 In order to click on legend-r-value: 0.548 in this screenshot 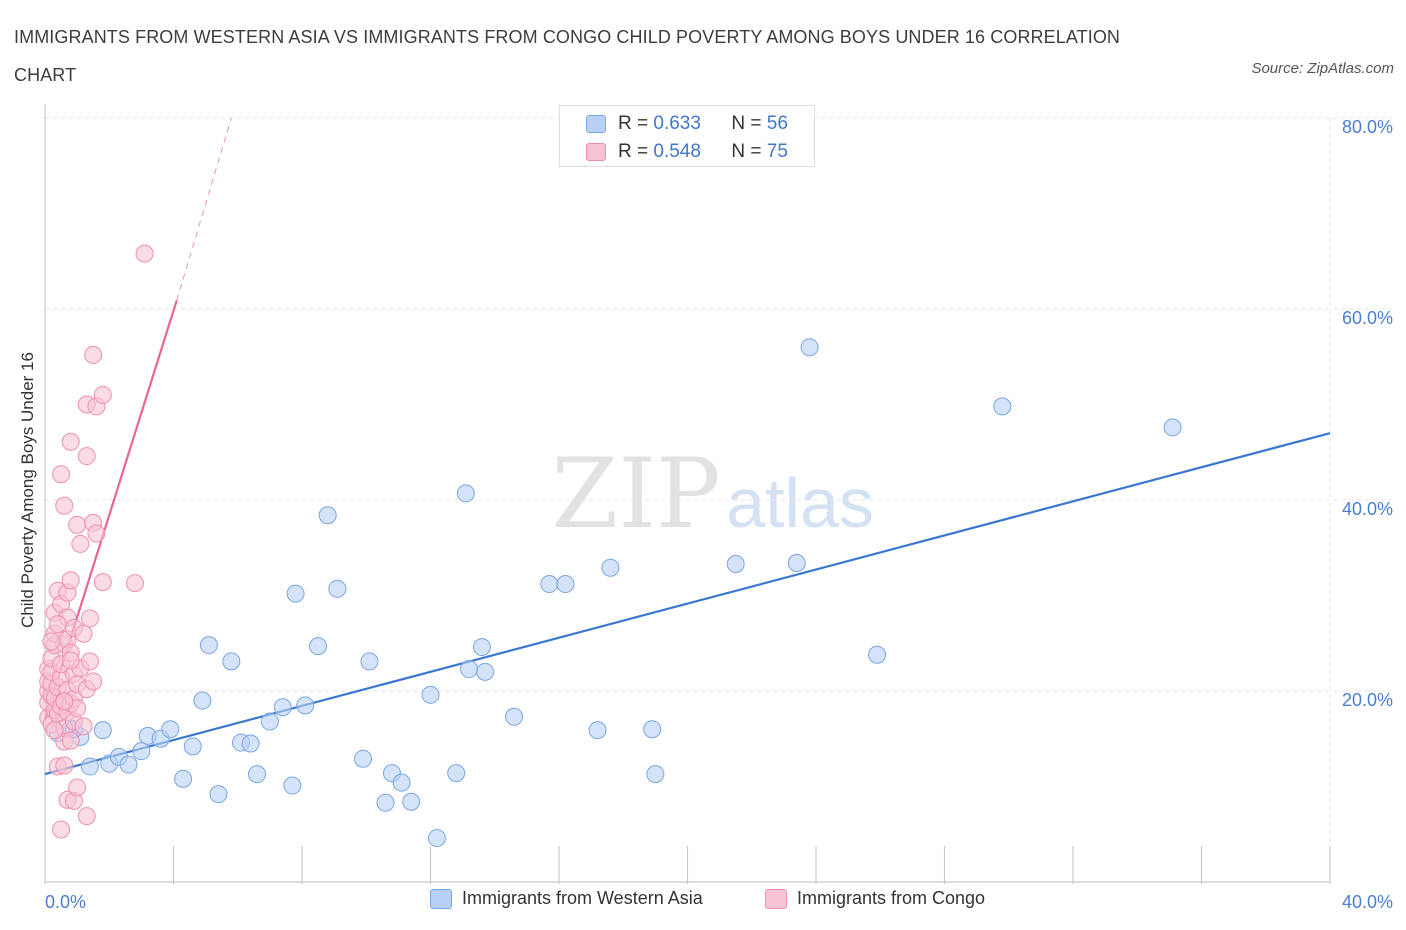, I will do `click(677, 151)`.